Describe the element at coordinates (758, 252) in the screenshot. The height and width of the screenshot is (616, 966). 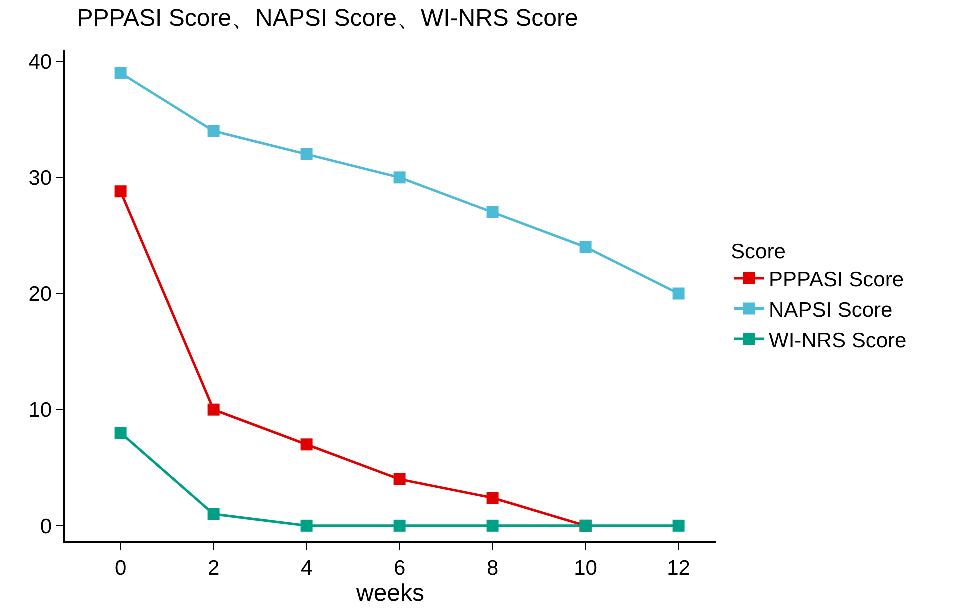
I see `legend-title: Score` at that location.